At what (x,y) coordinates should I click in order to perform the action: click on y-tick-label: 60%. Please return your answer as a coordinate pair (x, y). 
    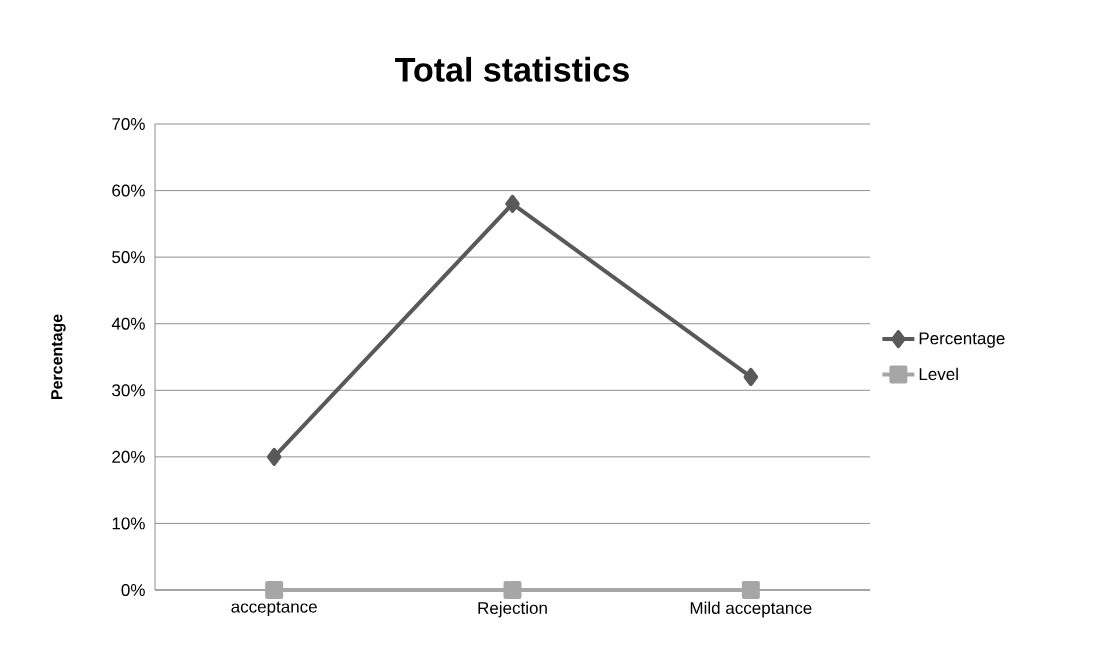
    Looking at the image, I should click on (128, 190).